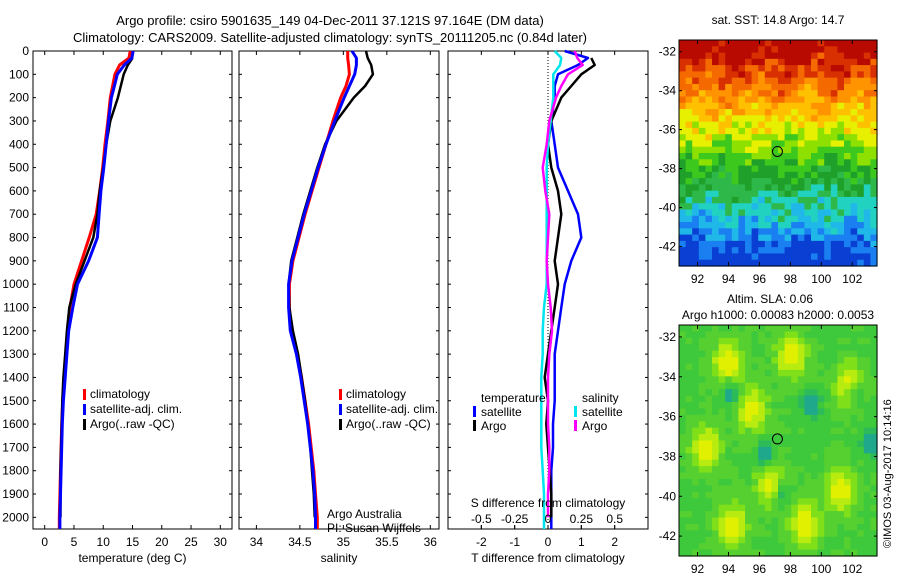  Describe the element at coordinates (474, 425) in the screenshot. I see `legend-swatch` at that location.